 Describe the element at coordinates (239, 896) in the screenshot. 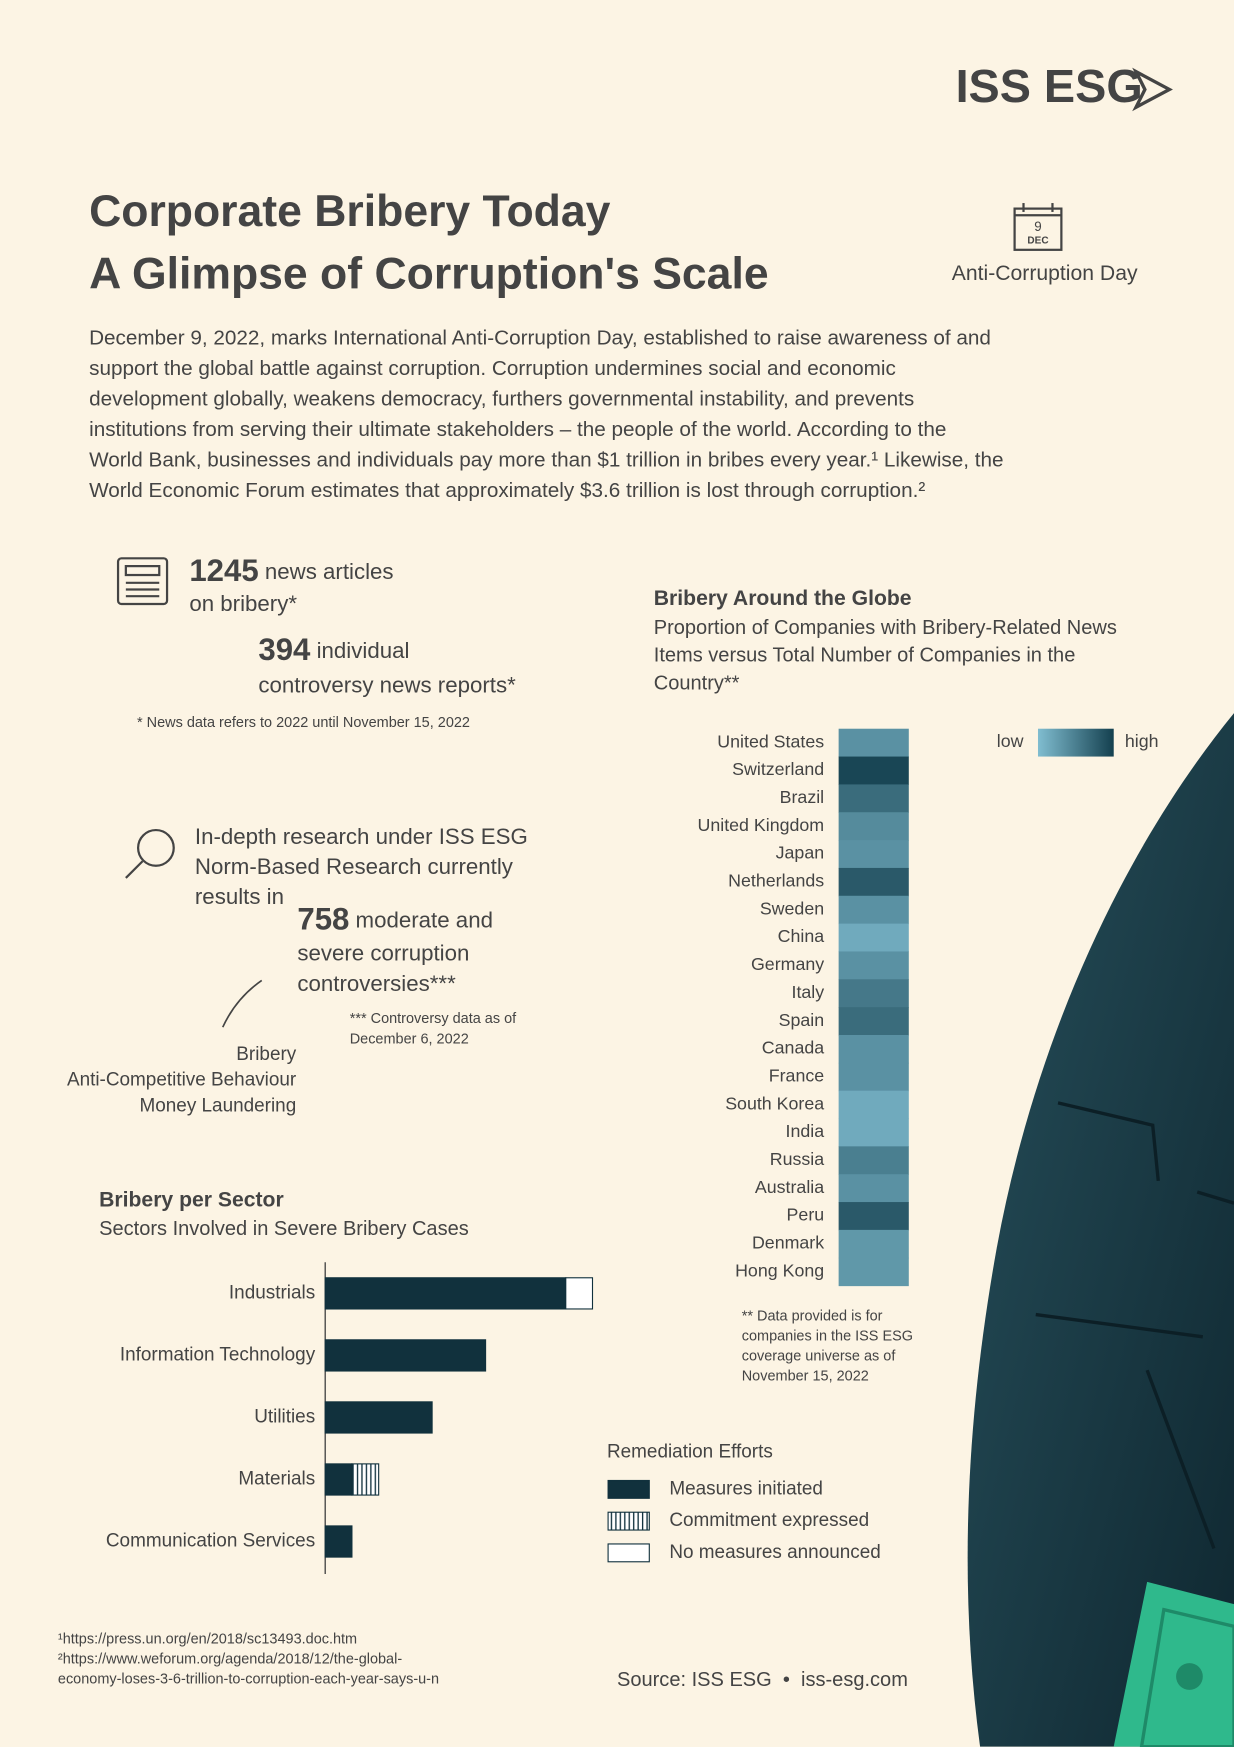

I see `research-text: results in` at that location.